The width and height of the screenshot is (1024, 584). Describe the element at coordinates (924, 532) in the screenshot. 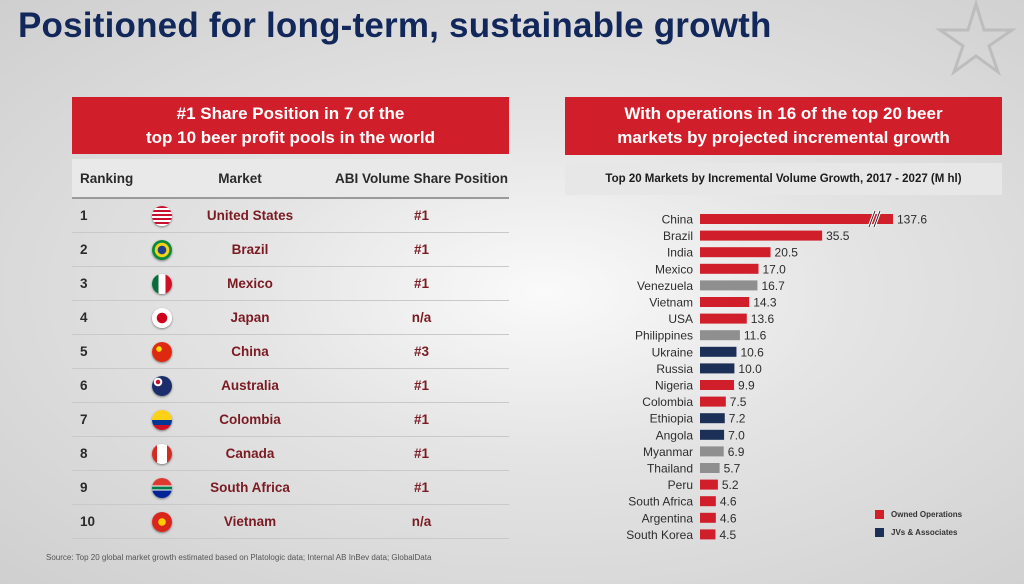

I see `legend-label: JVs & Associates` at that location.